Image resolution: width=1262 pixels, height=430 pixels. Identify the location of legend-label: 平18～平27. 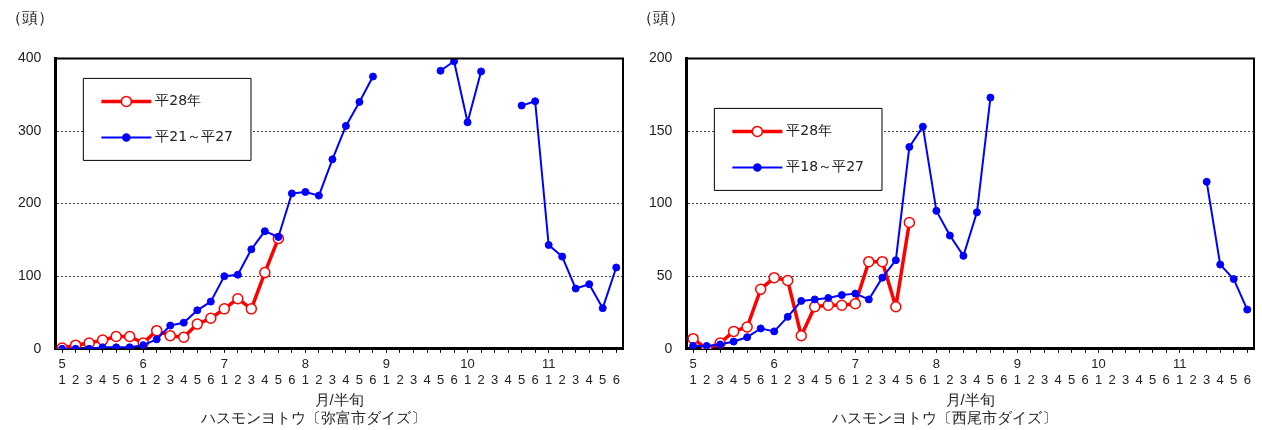
(825, 166).